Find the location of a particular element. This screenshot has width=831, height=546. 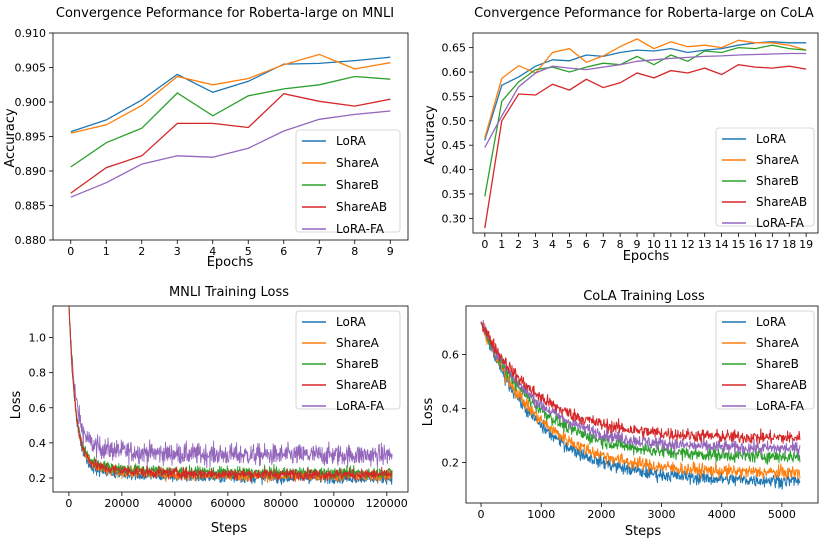

x-tick-label: 8 is located at coordinates (620, 244).